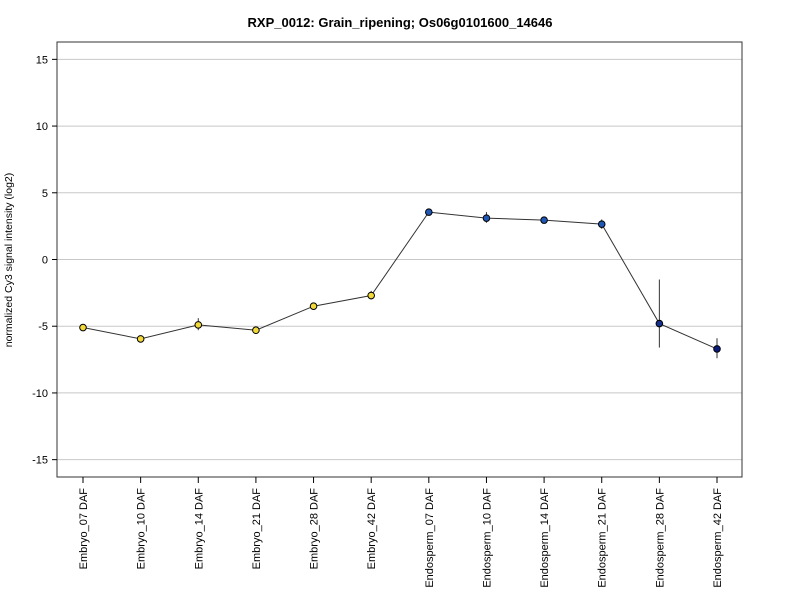  Describe the element at coordinates (545, 538) in the screenshot. I see `x-tick-label: Endosperm_14 DAF` at that location.